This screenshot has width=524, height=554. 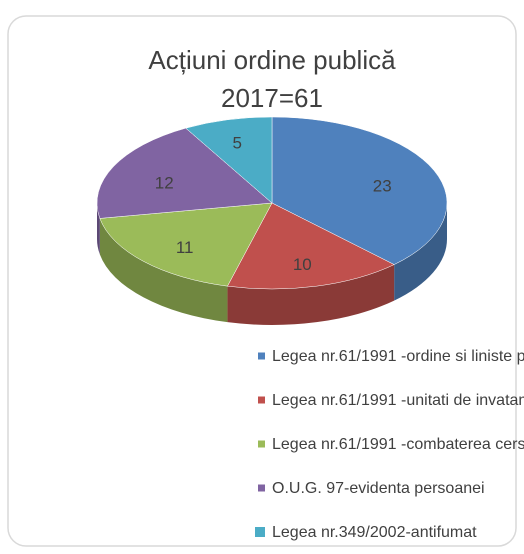 I want to click on legend-label: Legea nr.349/2002-antifumat, so click(x=374, y=532).